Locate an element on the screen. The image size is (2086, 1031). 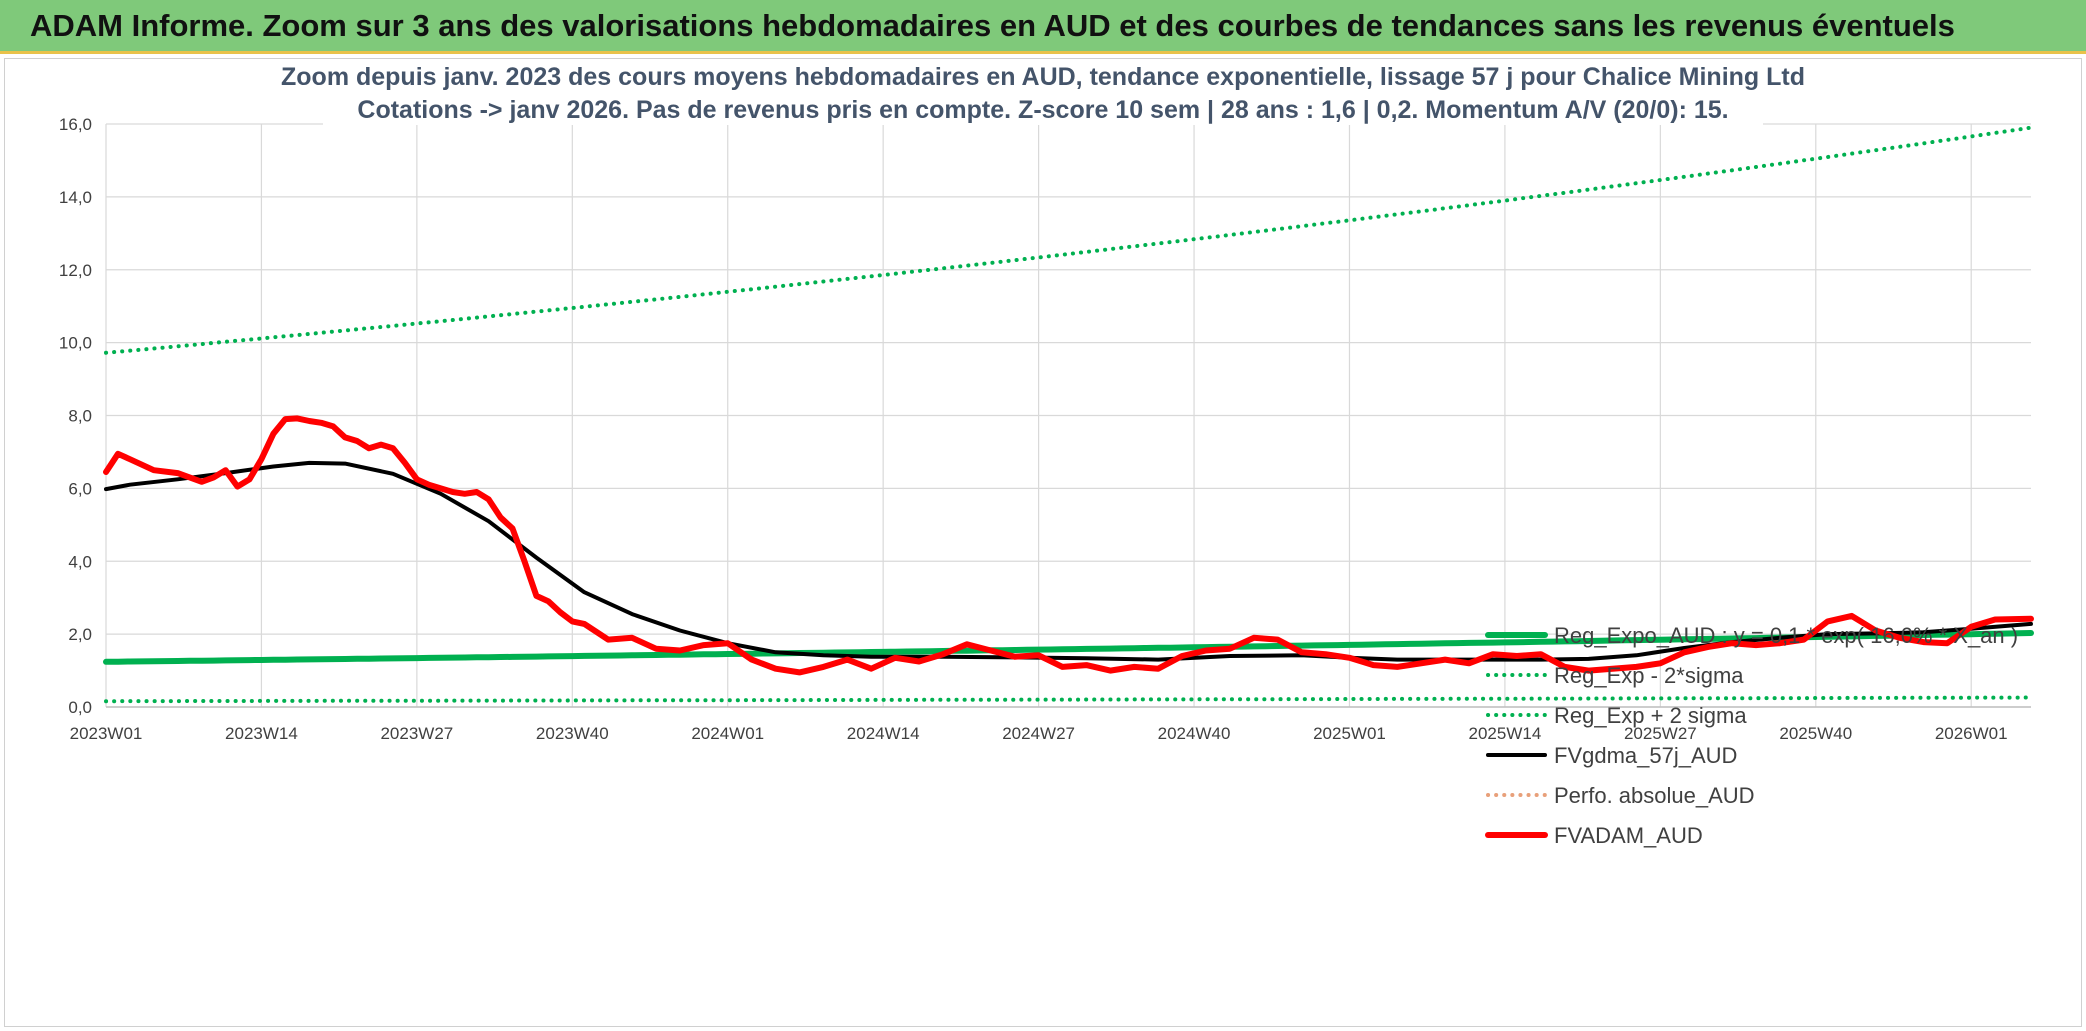
y-tick-label: 6,0 is located at coordinates (80, 488).